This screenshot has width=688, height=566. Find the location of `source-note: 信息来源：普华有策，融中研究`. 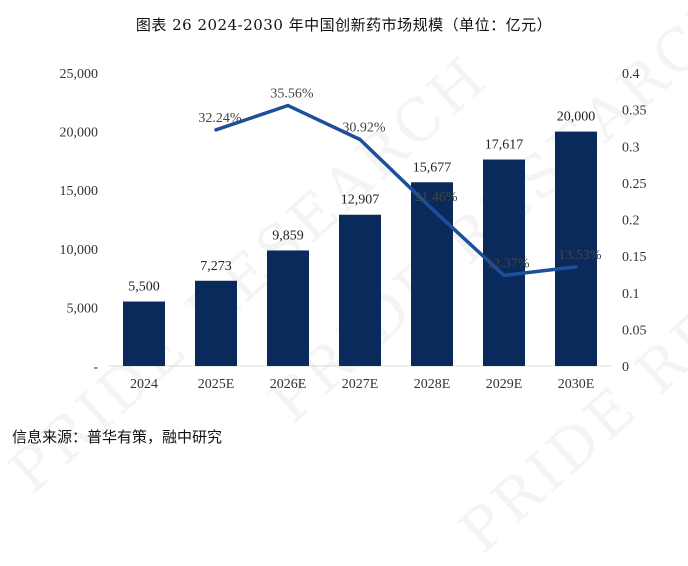

source-note: 信息来源：普华有策，融中研究 is located at coordinates (117, 437).